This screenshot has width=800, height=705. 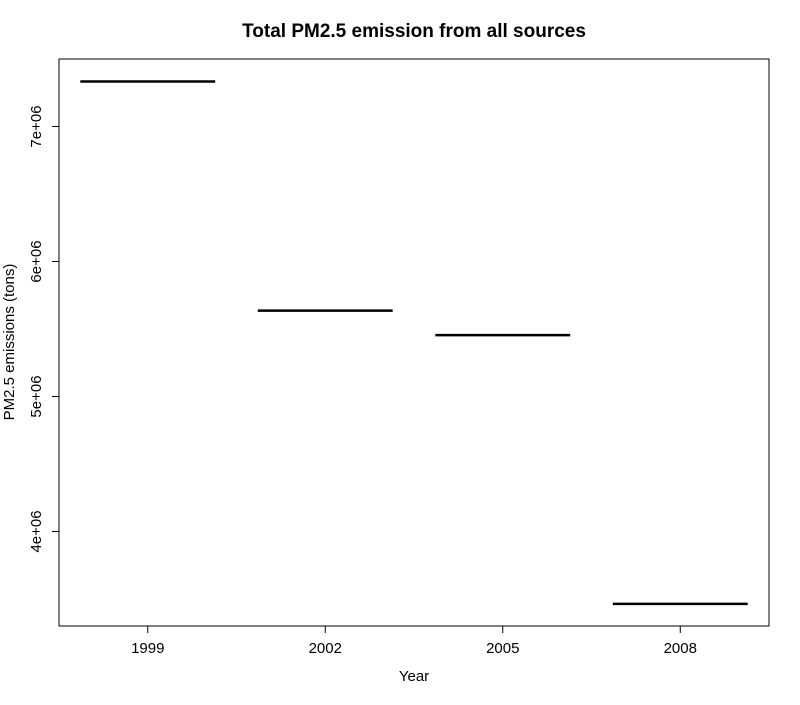 What do you see at coordinates (36, 396) in the screenshot?
I see `y-tick-label: 5e+06` at bounding box center [36, 396].